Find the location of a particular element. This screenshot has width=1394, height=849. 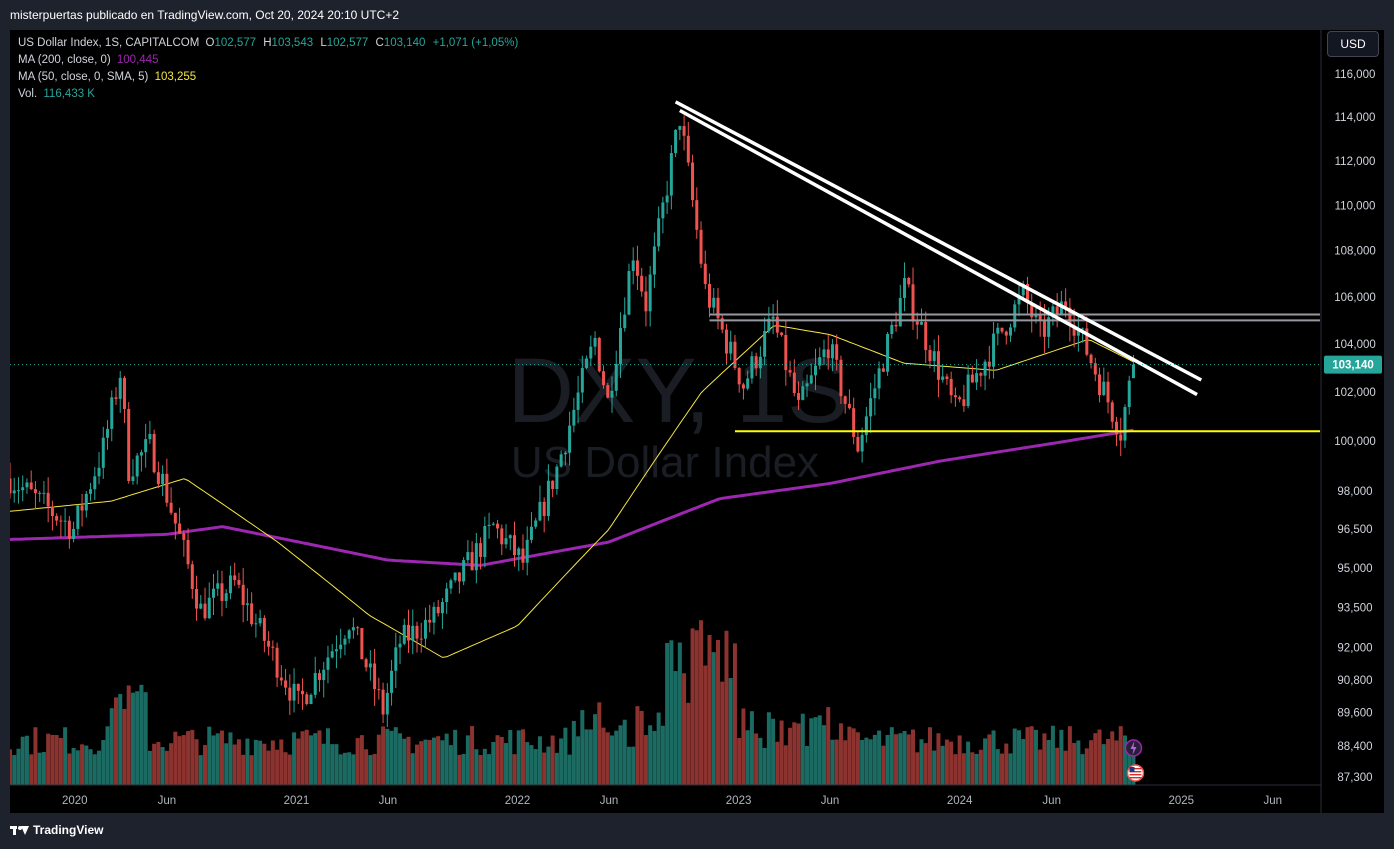

tradingview-logo: TradingView is located at coordinates (56, 830).